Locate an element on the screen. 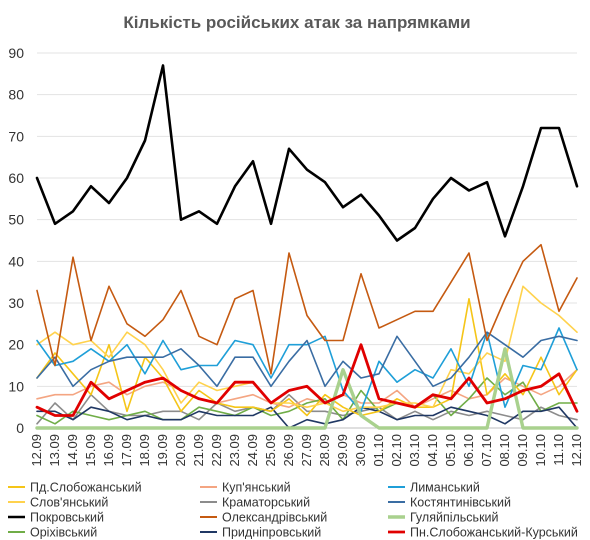 The image size is (590, 540). x-tick-label: 21.09 is located at coordinates (198, 450).